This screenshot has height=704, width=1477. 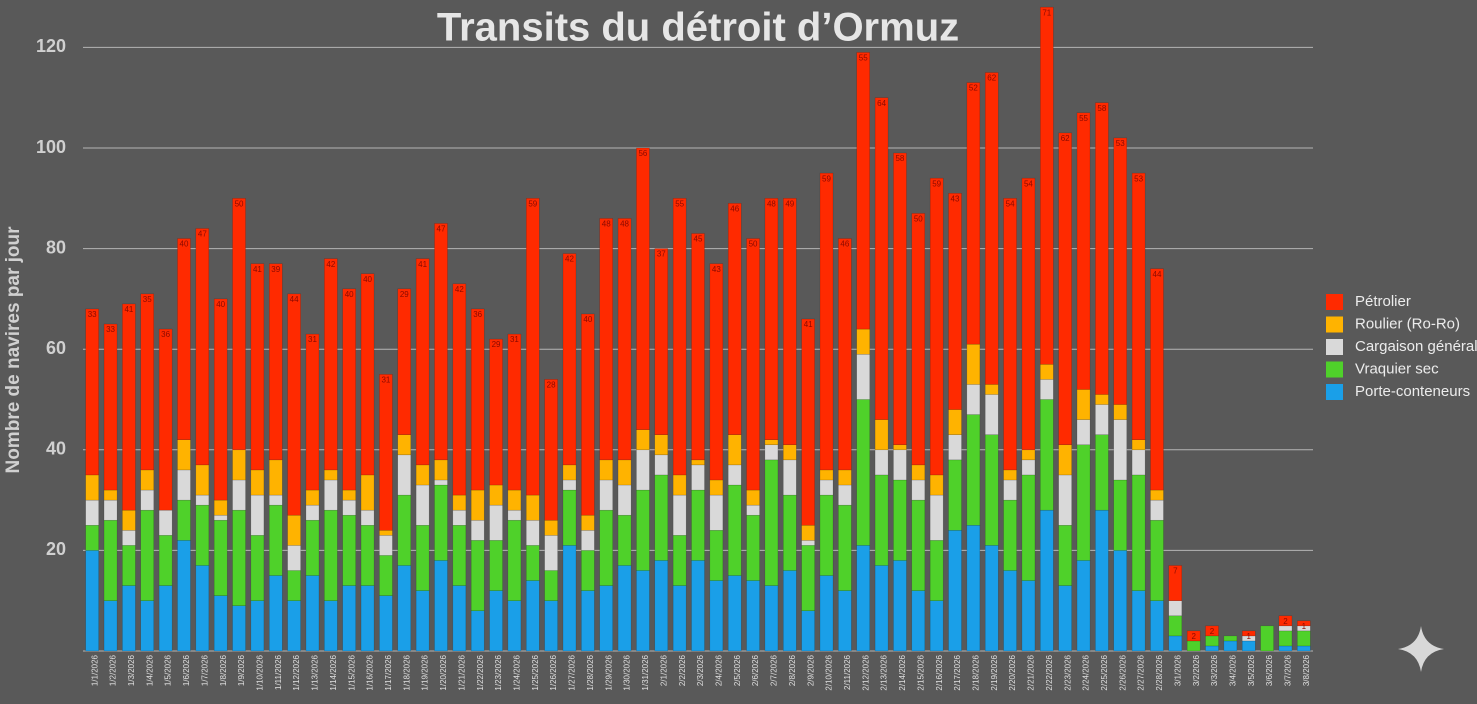 What do you see at coordinates (1288, 670) in the screenshot?
I see `x-tick-label: 3/7/2026` at bounding box center [1288, 670].